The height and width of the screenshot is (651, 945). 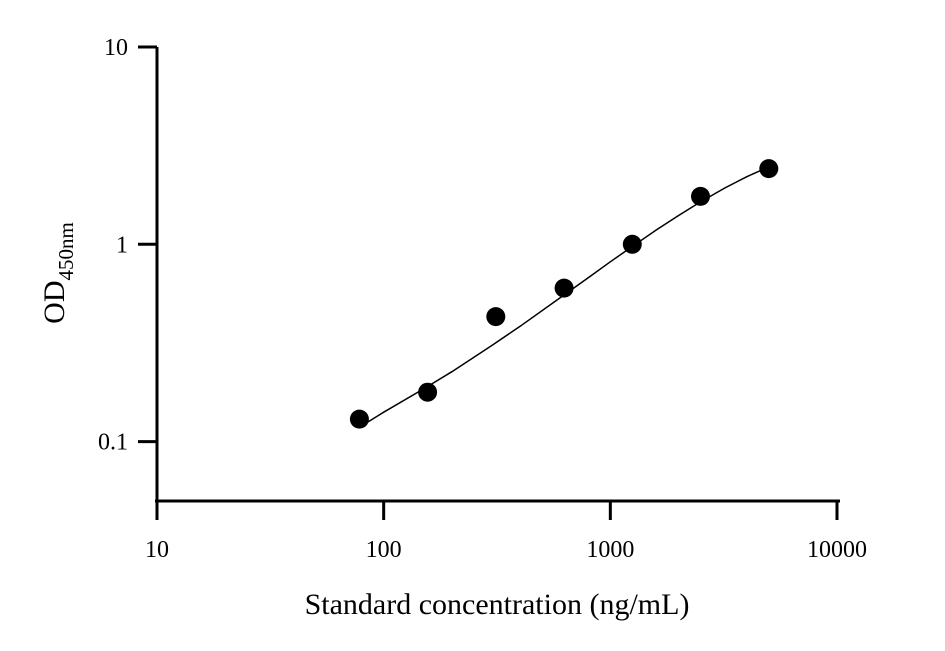 What do you see at coordinates (66, 251) in the screenshot?
I see `y-axis-label-subscript: 450nm` at bounding box center [66, 251].